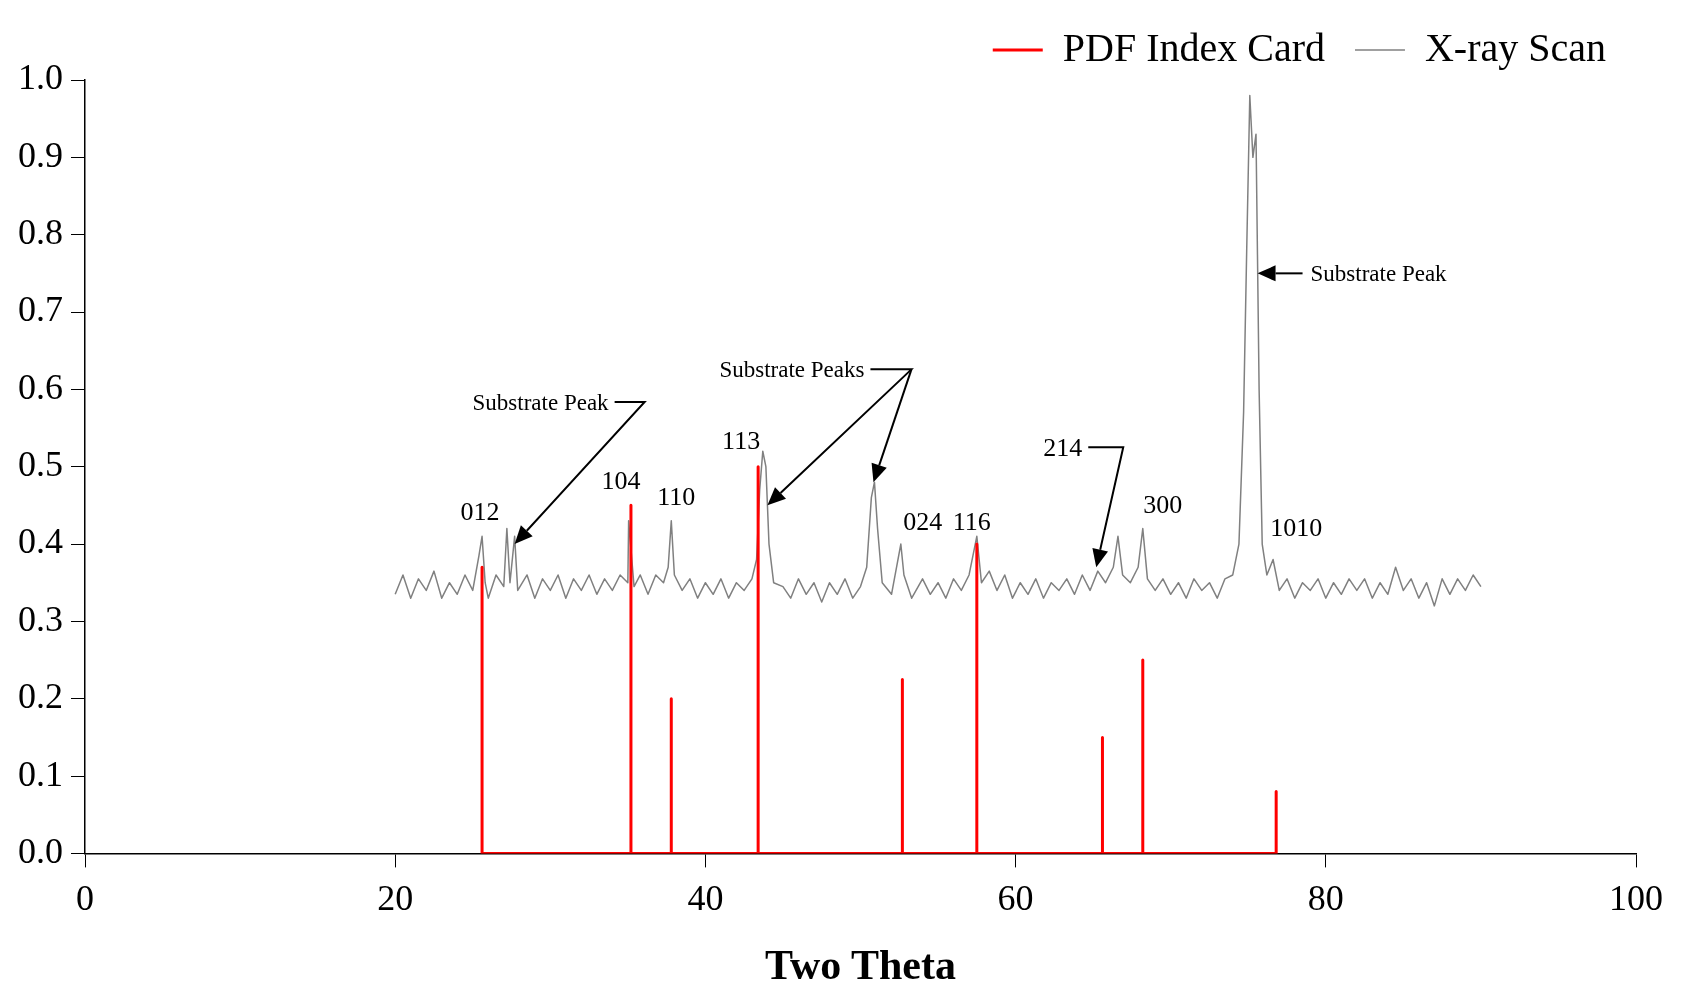 Image resolution: width=1706 pixels, height=1007 pixels. I want to click on legend-label: PDF Index Card, so click(1193, 47).